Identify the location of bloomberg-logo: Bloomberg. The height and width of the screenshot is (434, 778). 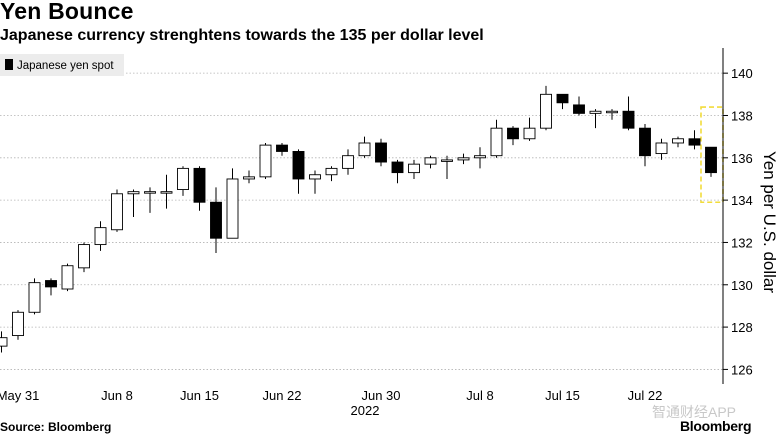
(716, 426).